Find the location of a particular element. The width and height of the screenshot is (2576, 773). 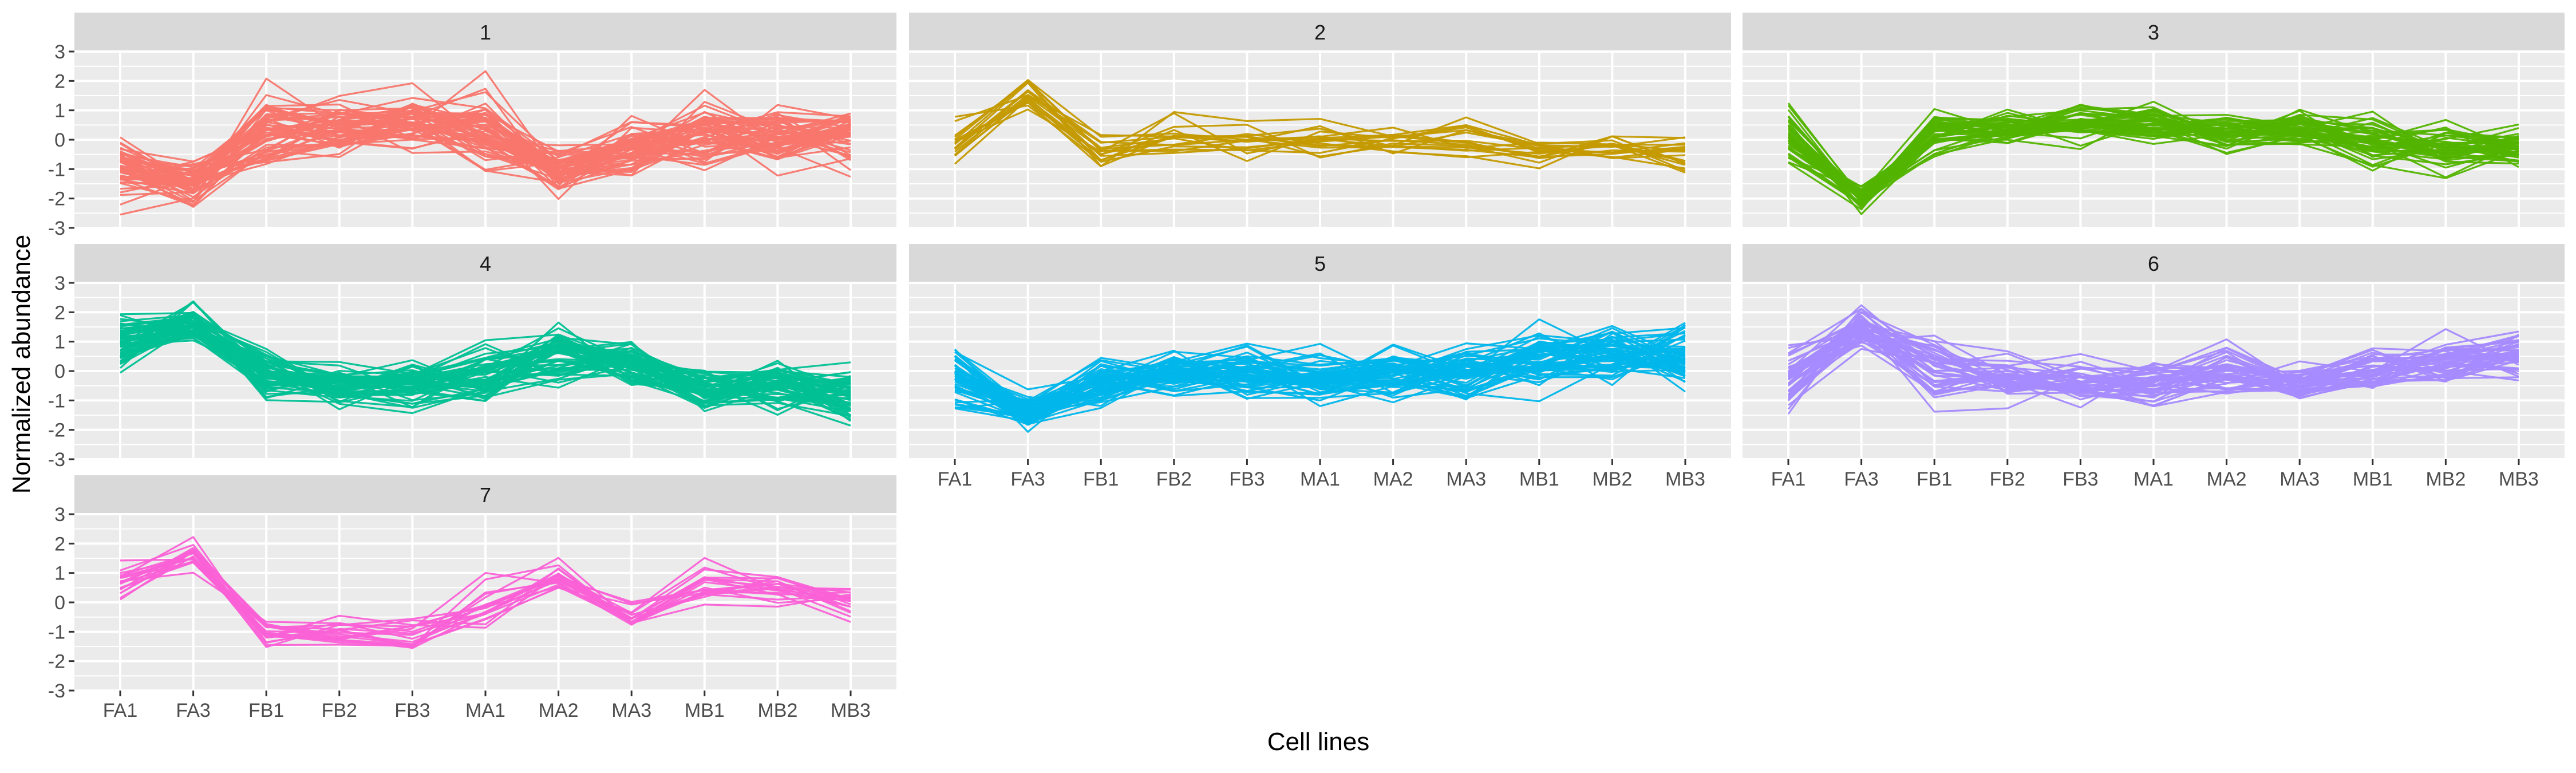

y-axis-title: Normalized abundance is located at coordinates (21, 364).